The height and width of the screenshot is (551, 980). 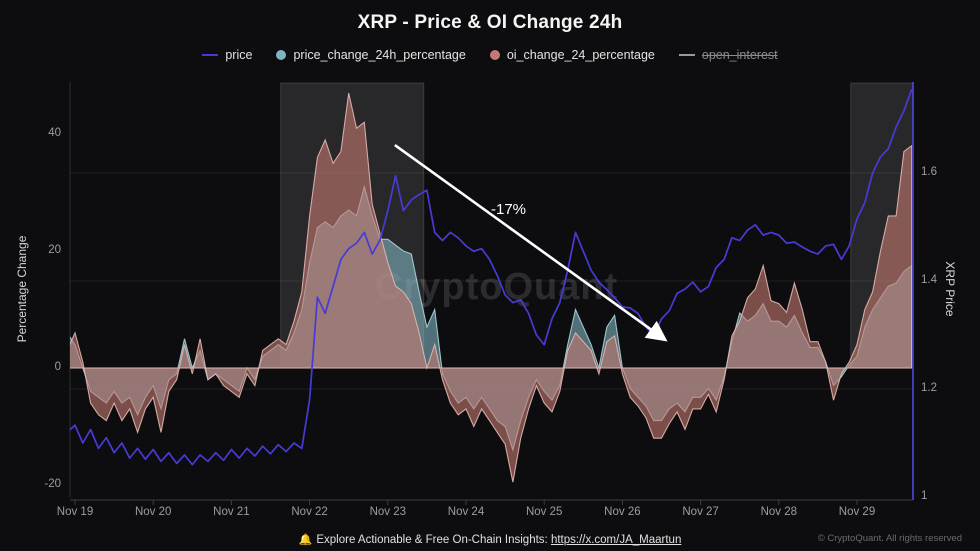 What do you see at coordinates (52, 484) in the screenshot?
I see `y-tick-left: -20` at bounding box center [52, 484].